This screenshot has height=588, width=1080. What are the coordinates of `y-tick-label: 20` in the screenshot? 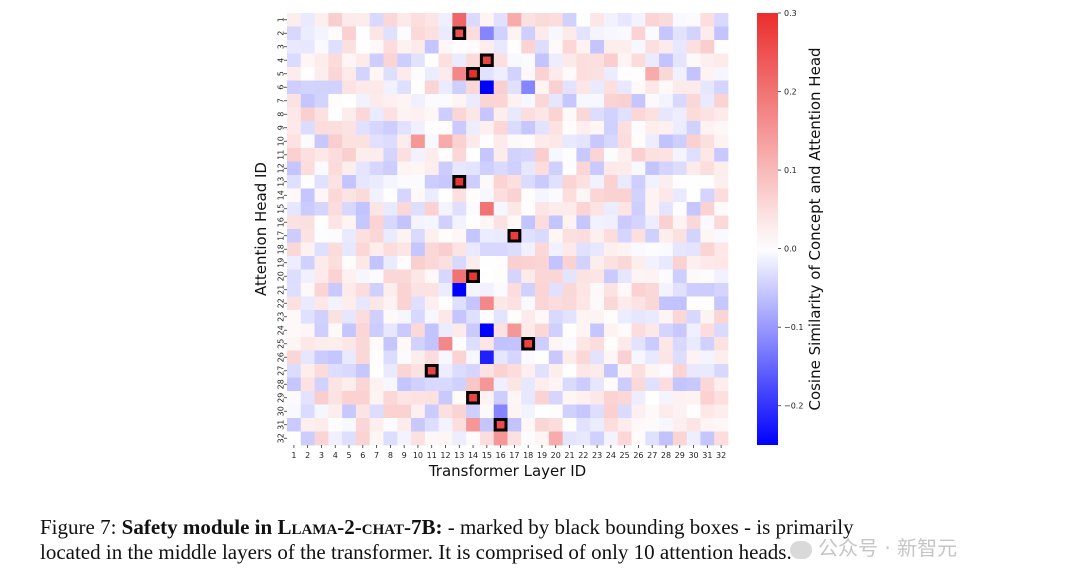 It's located at (281, 276).